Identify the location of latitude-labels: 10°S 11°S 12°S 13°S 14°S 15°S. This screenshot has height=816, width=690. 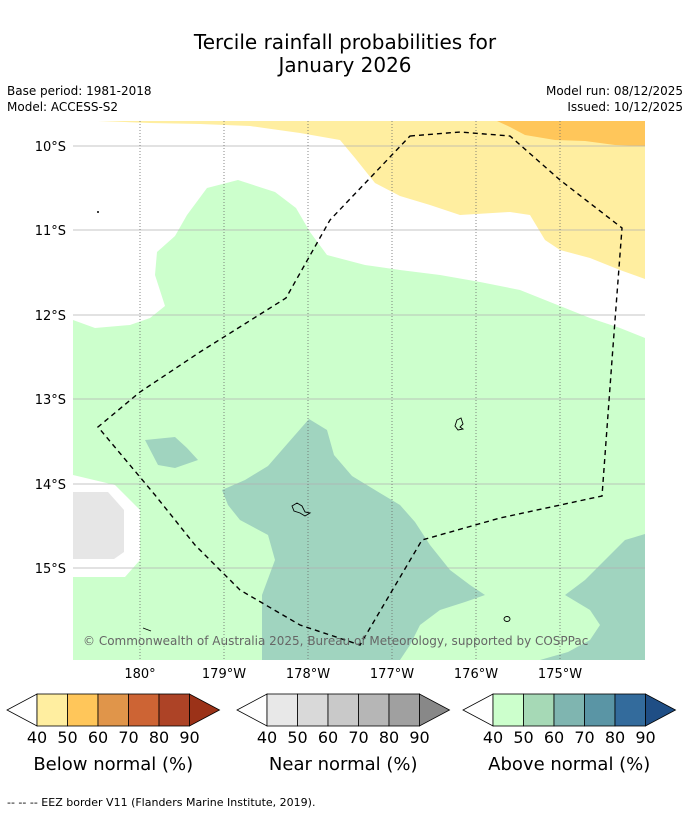
(50, 358).